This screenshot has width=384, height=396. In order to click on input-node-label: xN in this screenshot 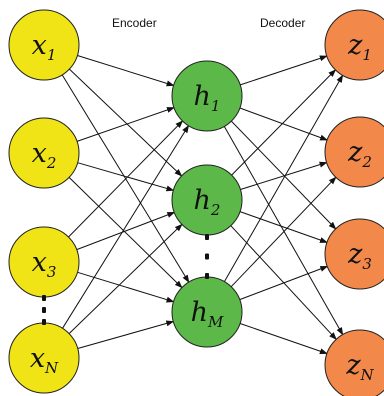, I will do `click(44, 360)`.